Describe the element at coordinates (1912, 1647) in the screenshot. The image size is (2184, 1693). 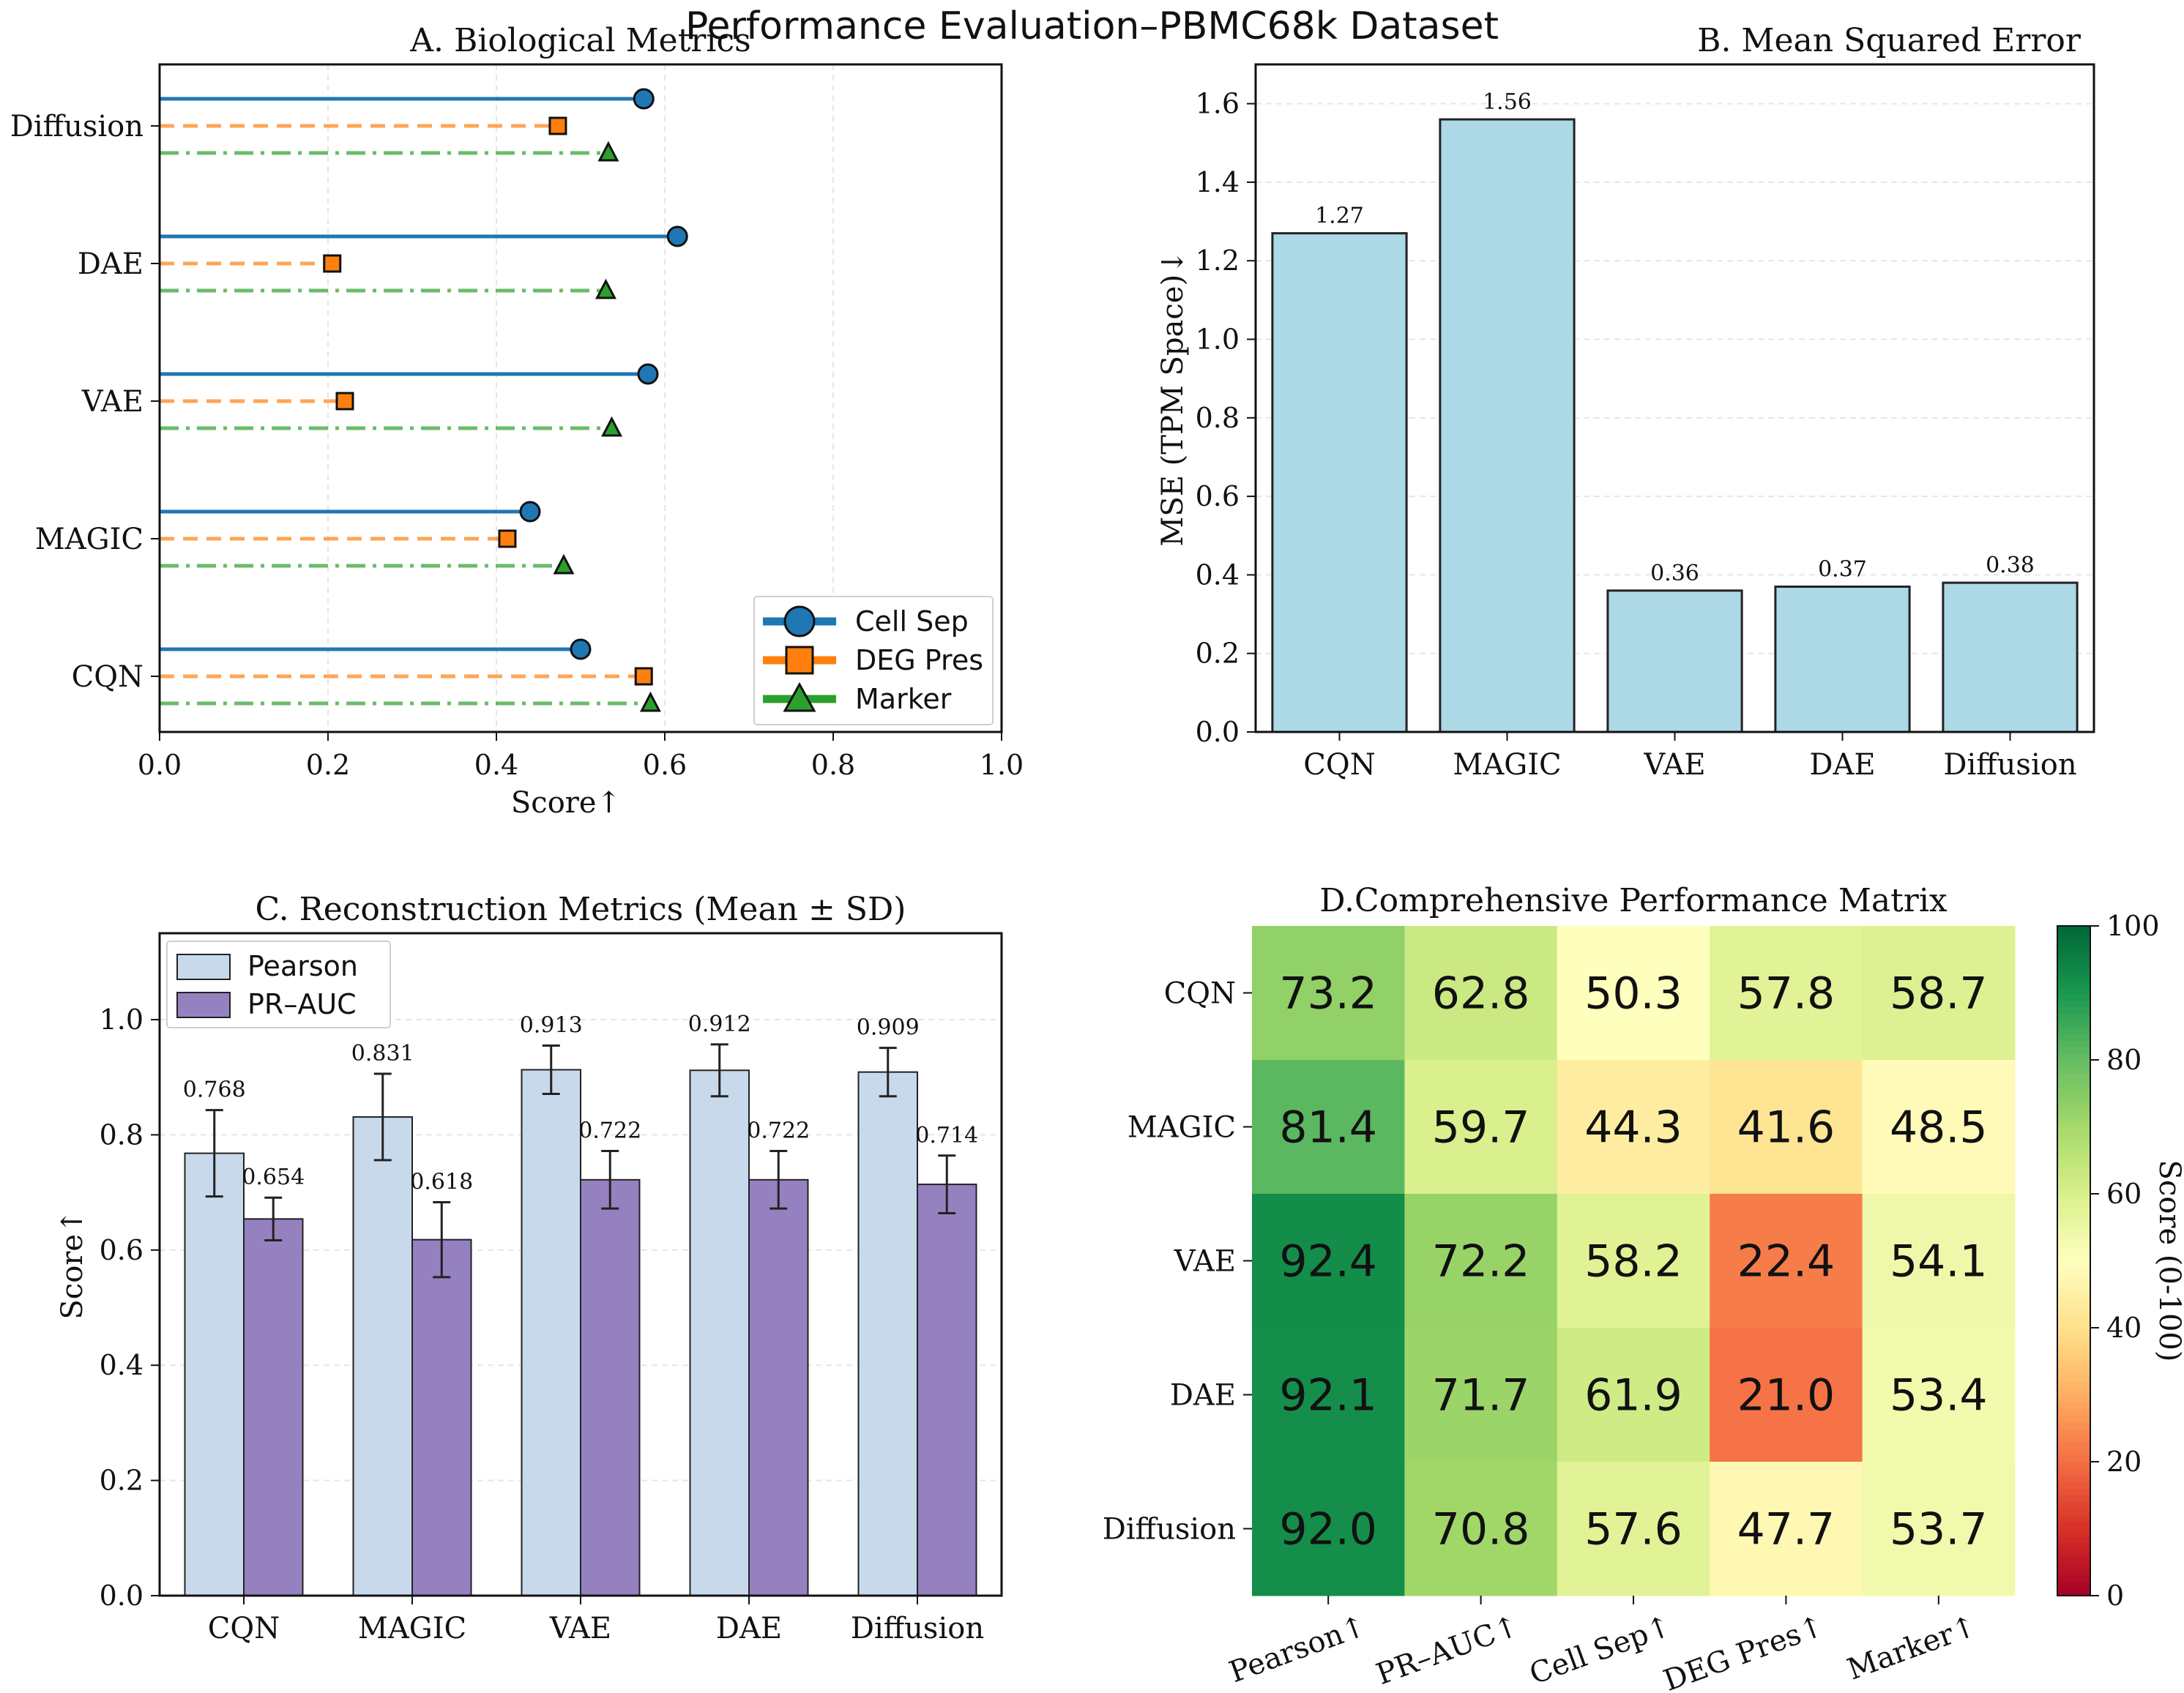
I see `d-col-label: Marker↑` at that location.